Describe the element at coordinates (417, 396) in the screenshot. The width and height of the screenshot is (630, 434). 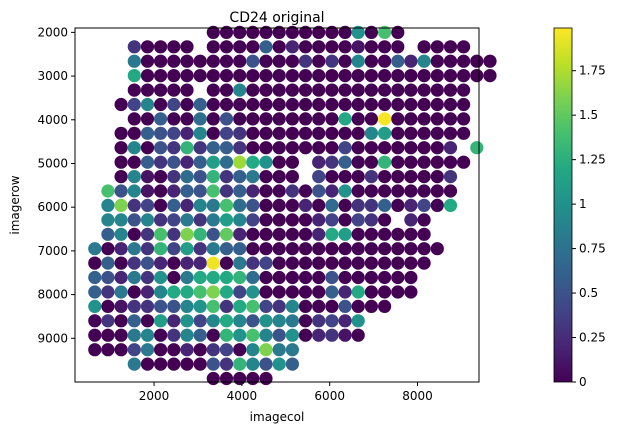
I see `x-tick-label: 8000` at that location.